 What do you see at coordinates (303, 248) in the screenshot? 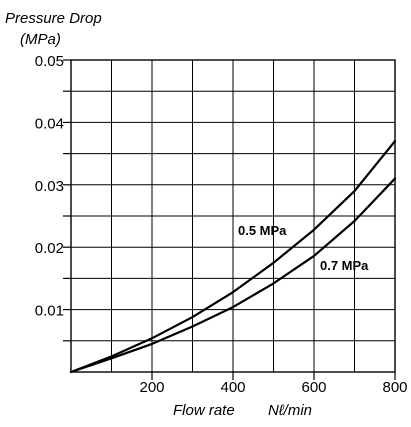
I see `series-label-layer: 0.5 MPa 0.7 MPa` at bounding box center [303, 248].